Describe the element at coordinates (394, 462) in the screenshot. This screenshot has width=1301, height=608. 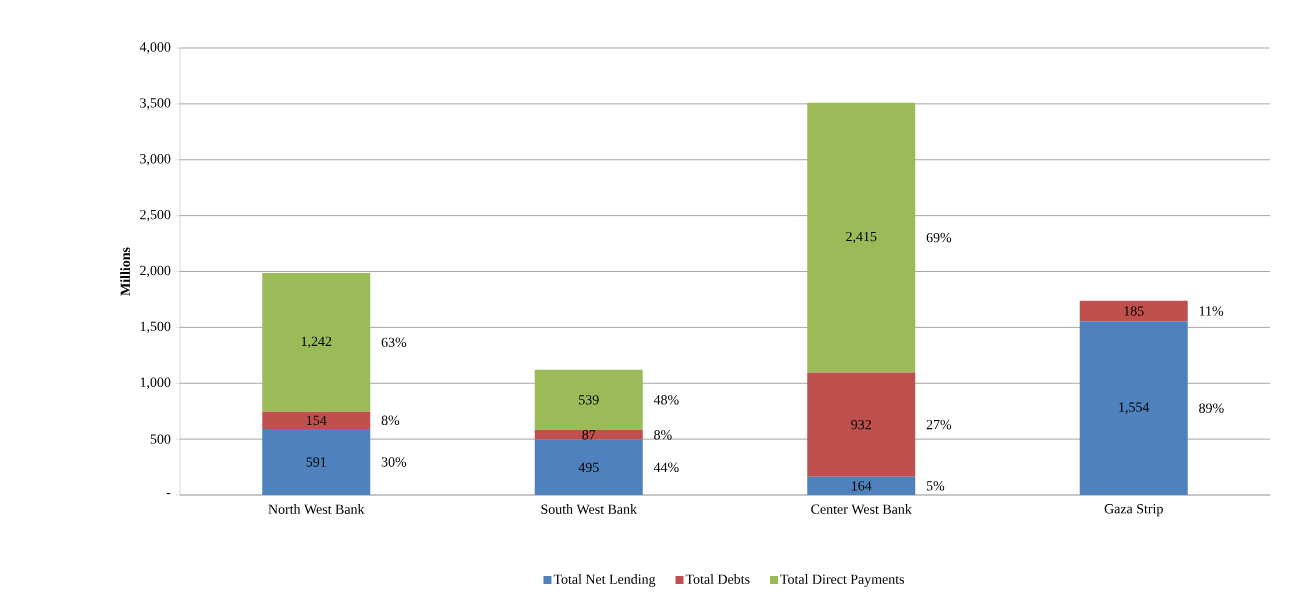
I see `annotation: 30%` at that location.